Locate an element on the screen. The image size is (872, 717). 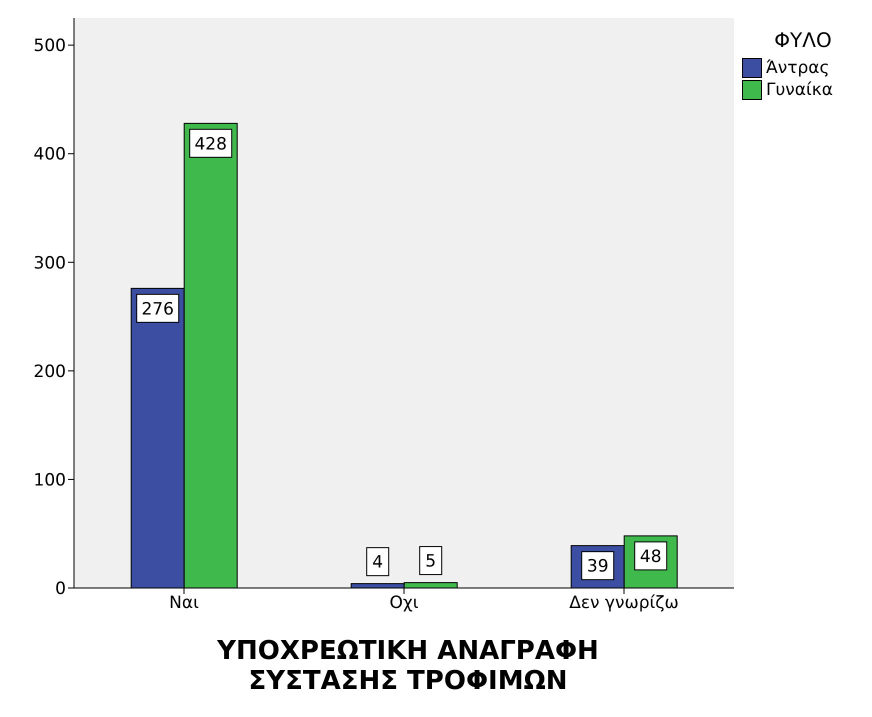
y-tick-label: 0 is located at coordinates (60, 589).